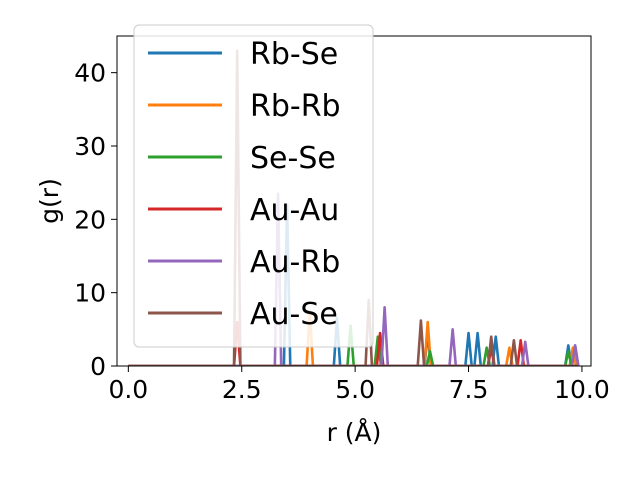 Image resolution: width=640 pixels, height=480 pixels. Describe the element at coordinates (243, 314) in the screenshot. I see `legend-entry-au-se: Au-Se` at that location.